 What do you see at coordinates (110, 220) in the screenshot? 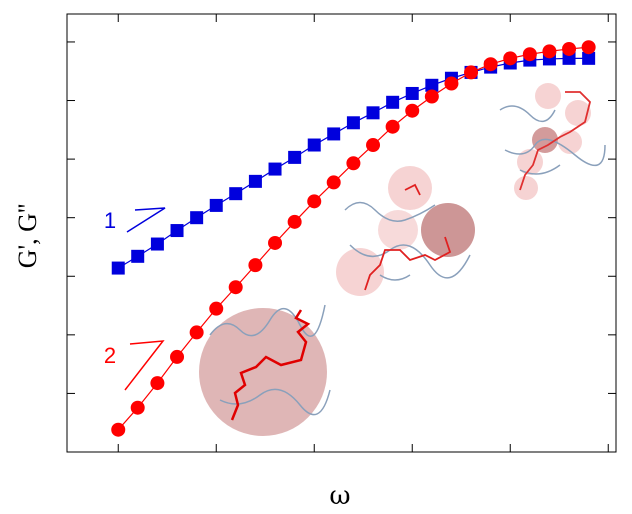
I see `slope-label: 1` at bounding box center [110, 220].